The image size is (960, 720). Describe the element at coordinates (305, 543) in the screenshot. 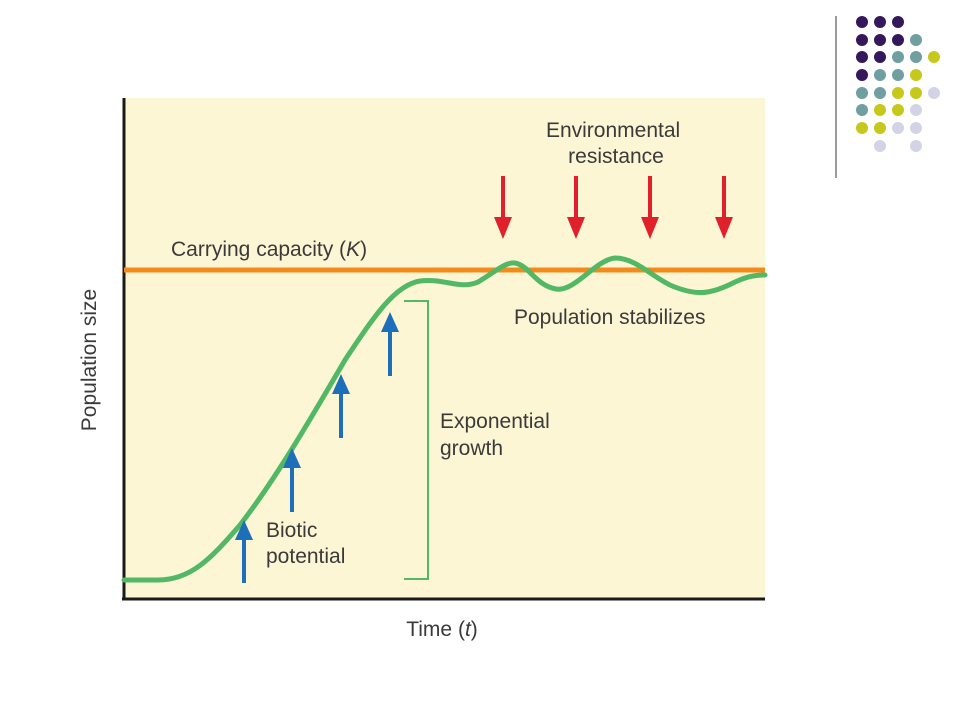

I see `biotic-potential-label: Biotic potential` at that location.